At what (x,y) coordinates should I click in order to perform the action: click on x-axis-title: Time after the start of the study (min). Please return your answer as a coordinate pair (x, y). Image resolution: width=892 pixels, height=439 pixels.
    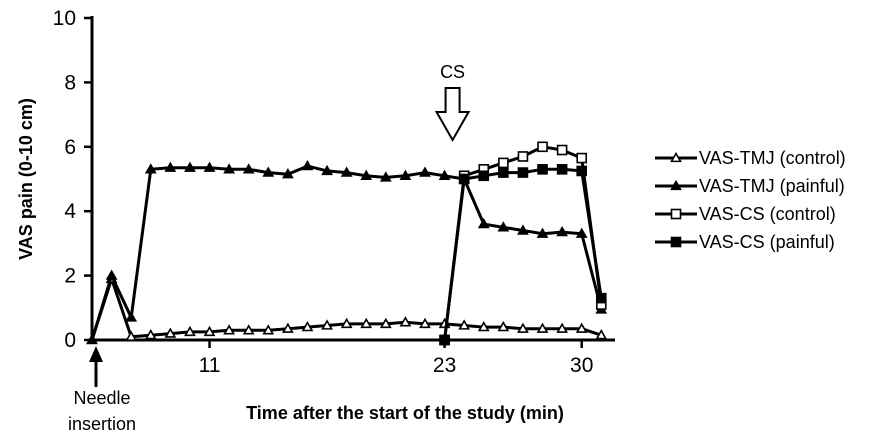
    Looking at the image, I should click on (405, 413).